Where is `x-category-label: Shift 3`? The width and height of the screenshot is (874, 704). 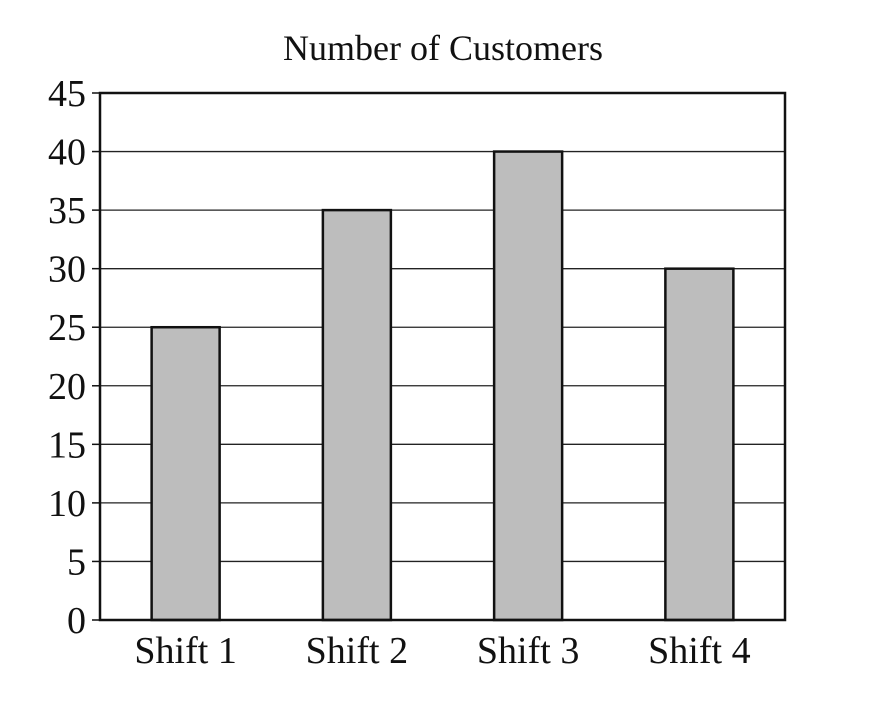
x-category-label: Shift 3 is located at coordinates (528, 651).